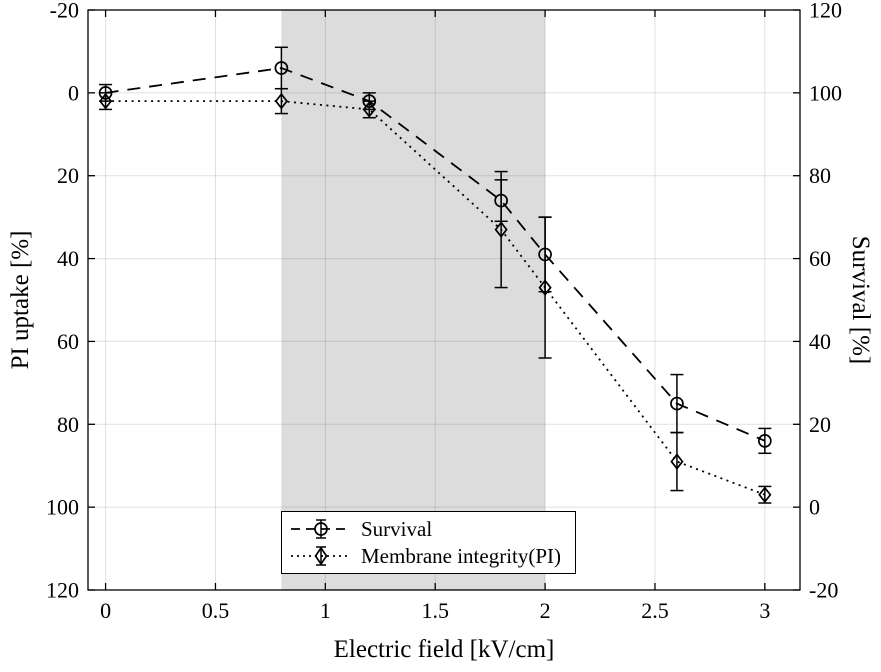 This screenshot has width=881, height=672. Describe the element at coordinates (820, 341) in the screenshot. I see `y-tick-label-right: 40` at that location.